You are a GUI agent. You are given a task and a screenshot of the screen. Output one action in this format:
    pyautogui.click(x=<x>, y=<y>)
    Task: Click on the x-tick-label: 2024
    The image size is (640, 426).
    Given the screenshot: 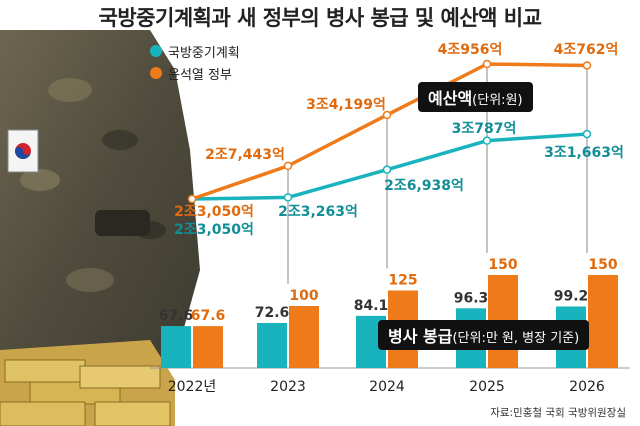 What is the action you would take?
    pyautogui.click(x=387, y=387)
    